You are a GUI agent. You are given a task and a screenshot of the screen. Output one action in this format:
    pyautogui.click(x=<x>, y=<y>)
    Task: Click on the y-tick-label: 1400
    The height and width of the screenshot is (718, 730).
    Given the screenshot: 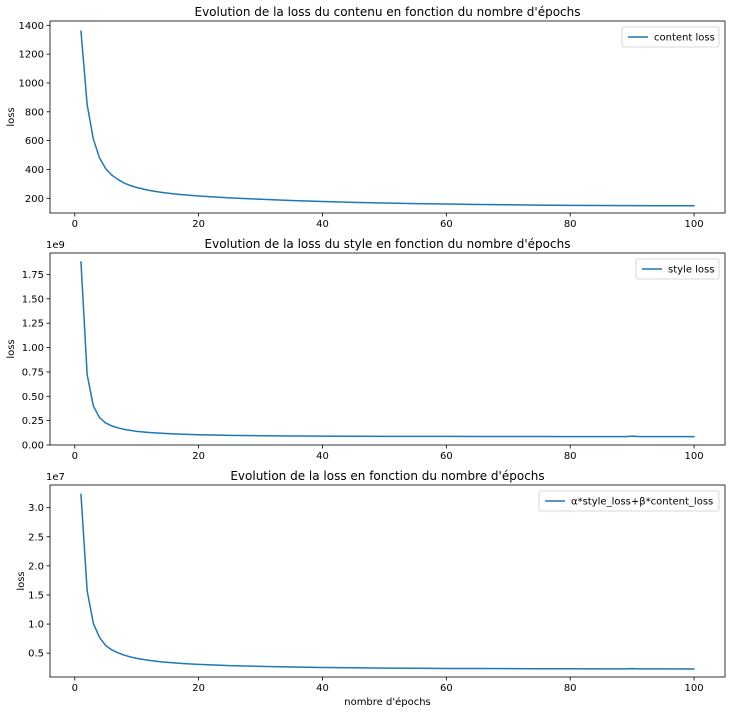 What is the action you would take?
    pyautogui.click(x=31, y=26)
    